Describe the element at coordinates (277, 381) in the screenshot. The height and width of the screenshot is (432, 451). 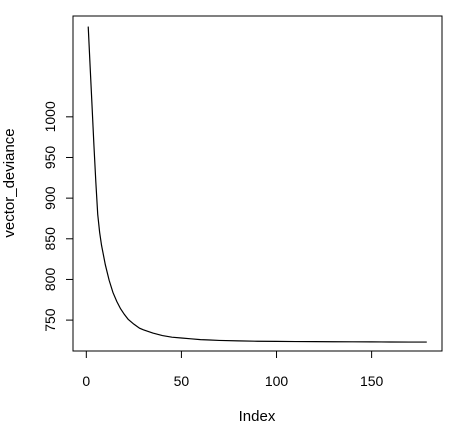
I see `x-tick-label: 100` at that location.